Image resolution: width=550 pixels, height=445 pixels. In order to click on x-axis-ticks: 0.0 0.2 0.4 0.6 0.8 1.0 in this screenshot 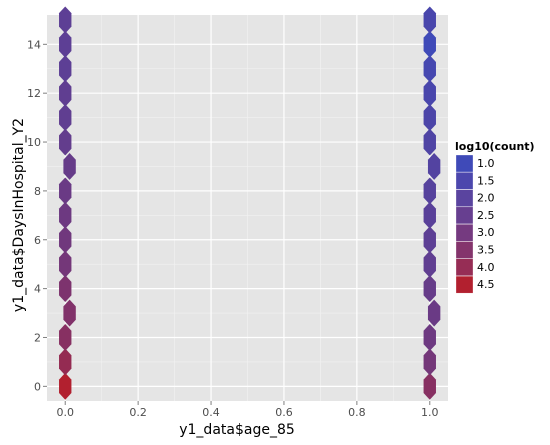, I will do `click(247, 410)`.